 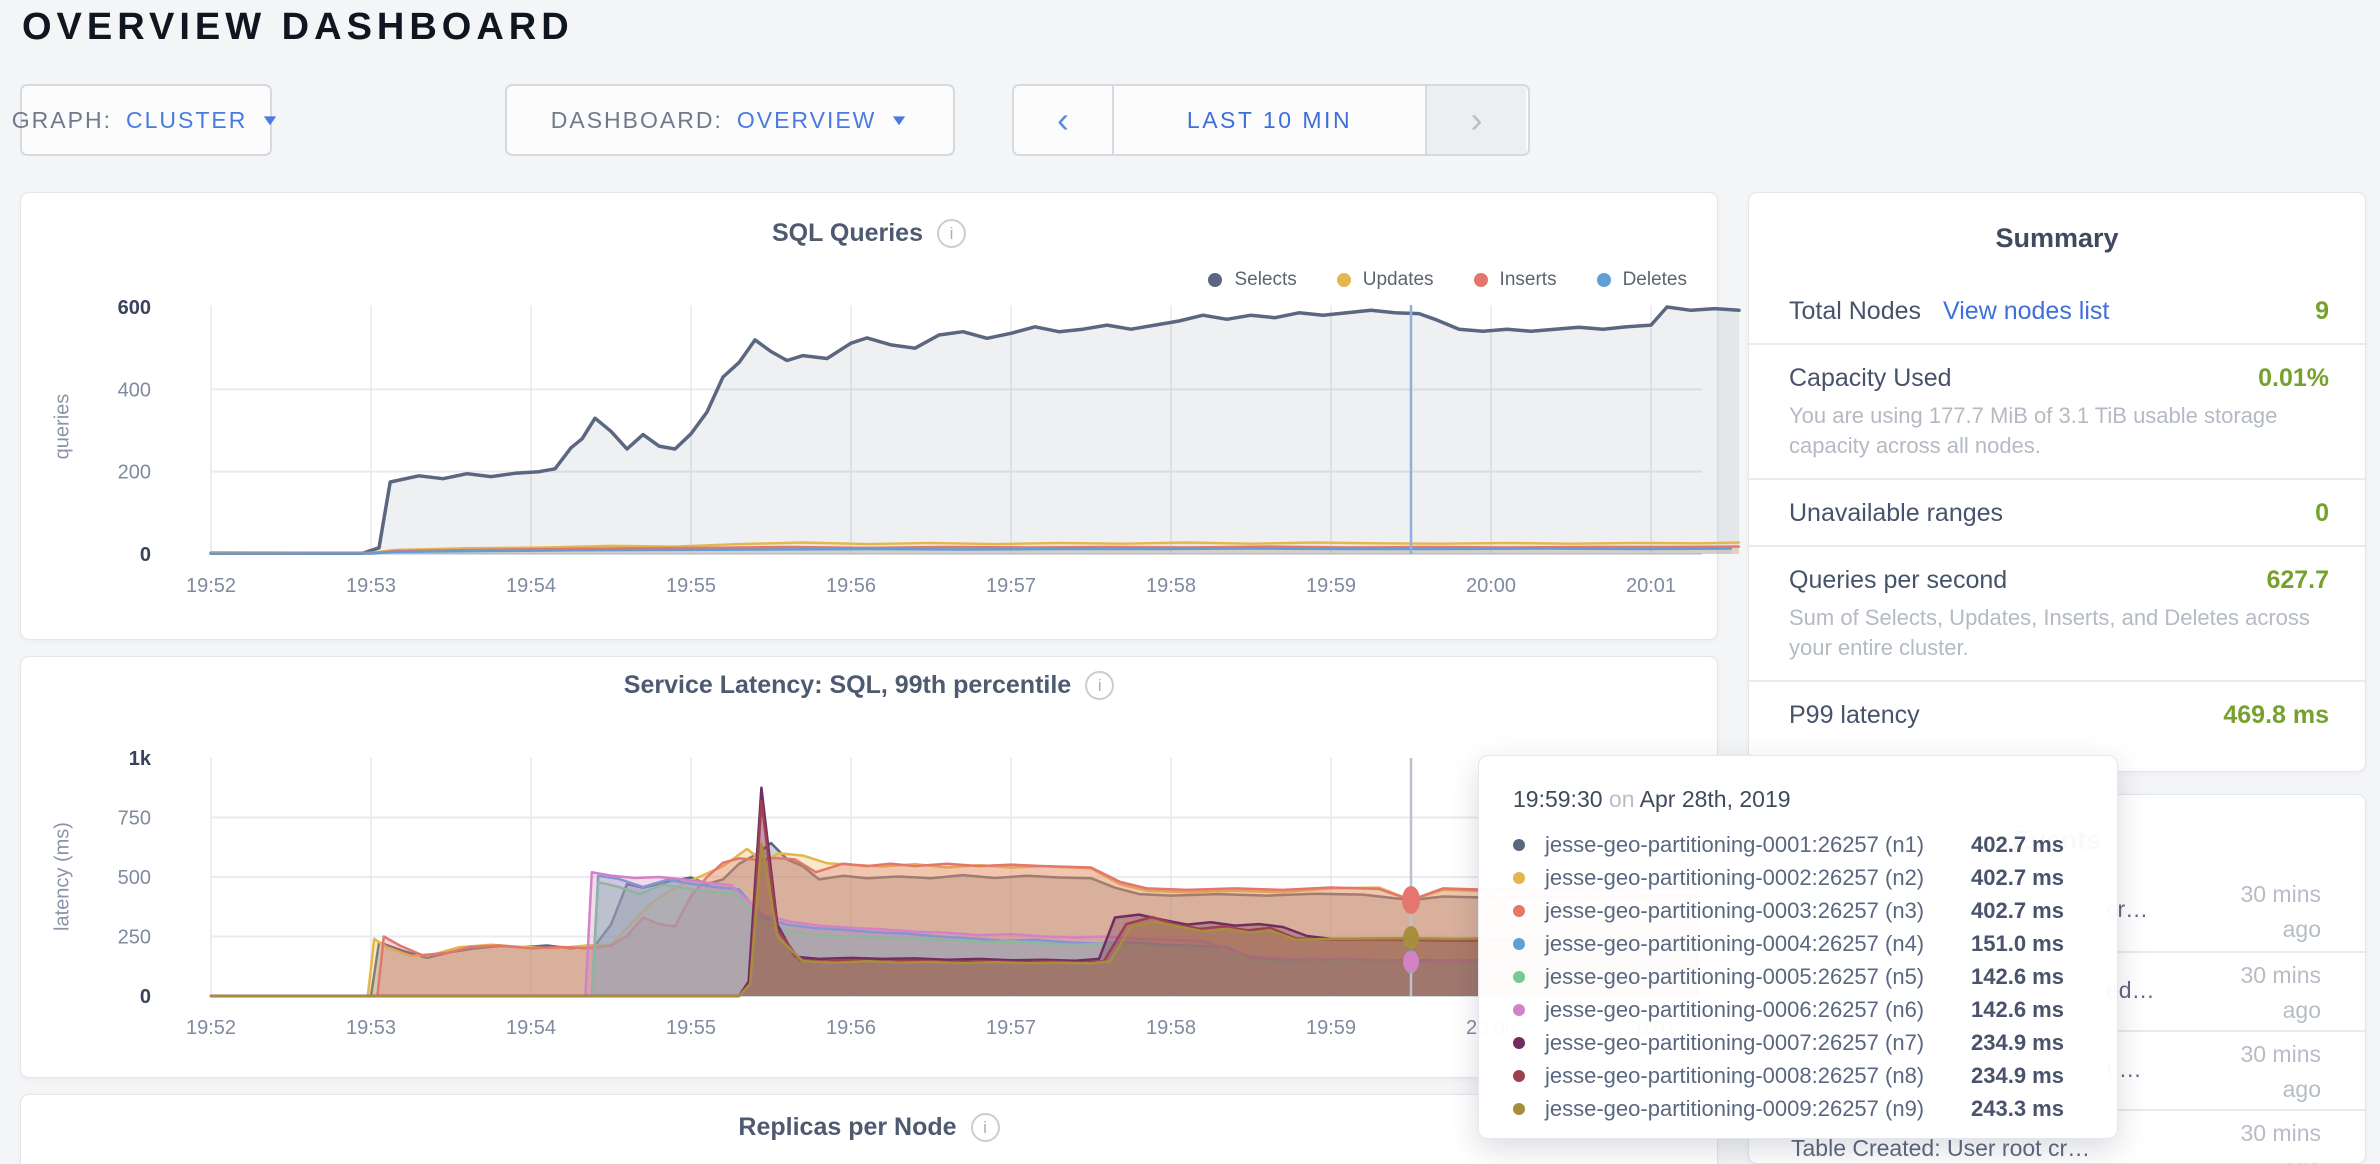 I want to click on legend-item-inserts: Inserts, so click(x=1515, y=280).